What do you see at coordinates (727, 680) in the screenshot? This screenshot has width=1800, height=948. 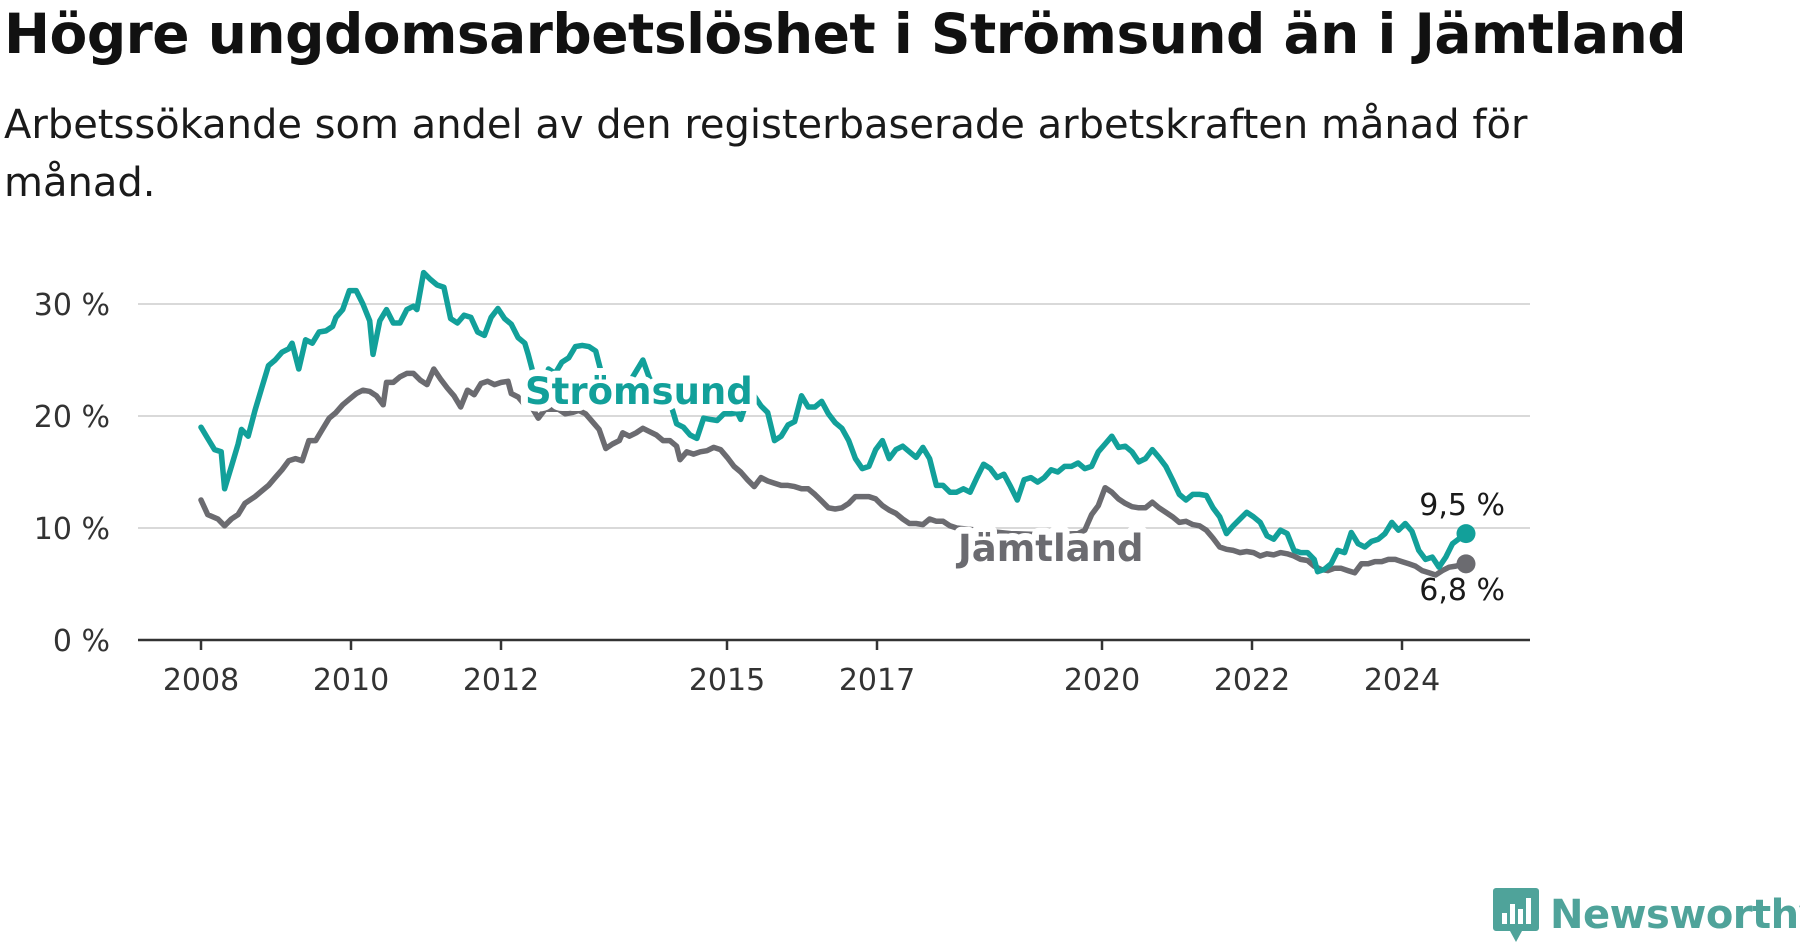 I see `x-tick-label: 2015` at bounding box center [727, 680].